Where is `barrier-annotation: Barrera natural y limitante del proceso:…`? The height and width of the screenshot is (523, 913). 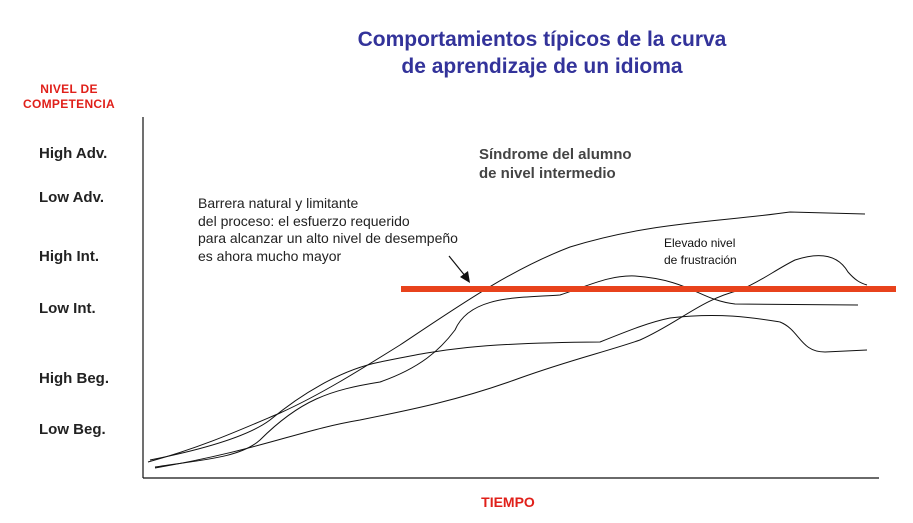
barrier-annotation: Barrera natural y limitante del proceso:… is located at coordinates (328, 230).